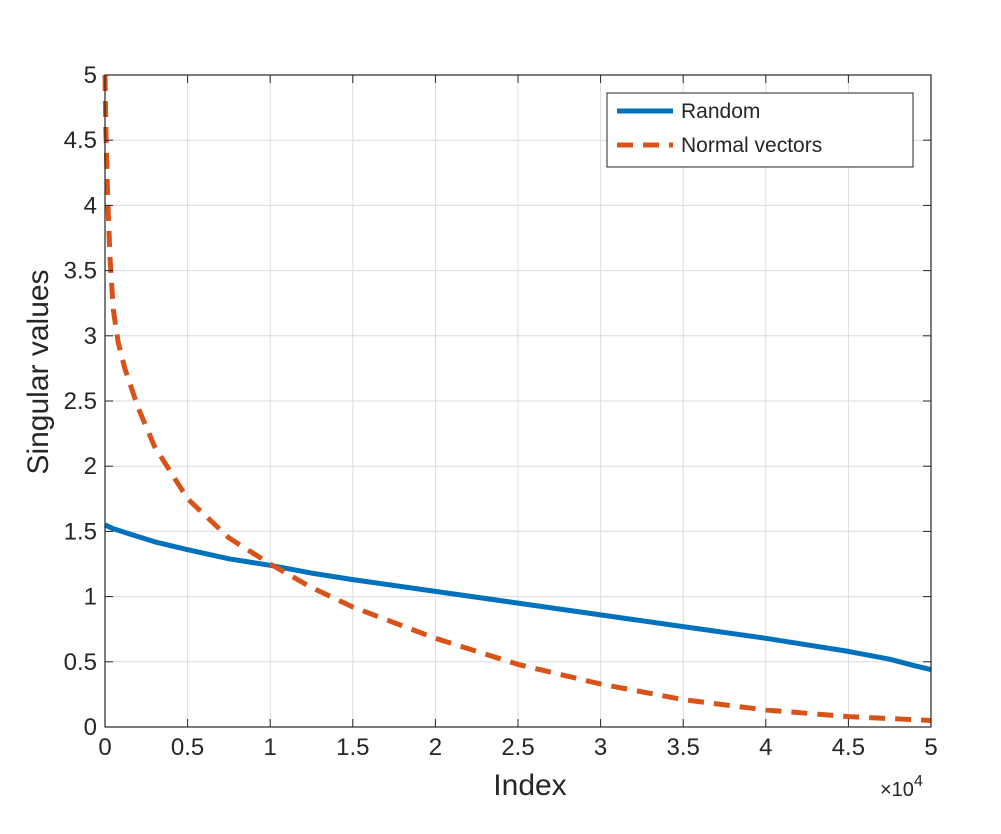 The width and height of the screenshot is (1001, 834). I want to click on x-tick-label: 0, so click(104, 747).